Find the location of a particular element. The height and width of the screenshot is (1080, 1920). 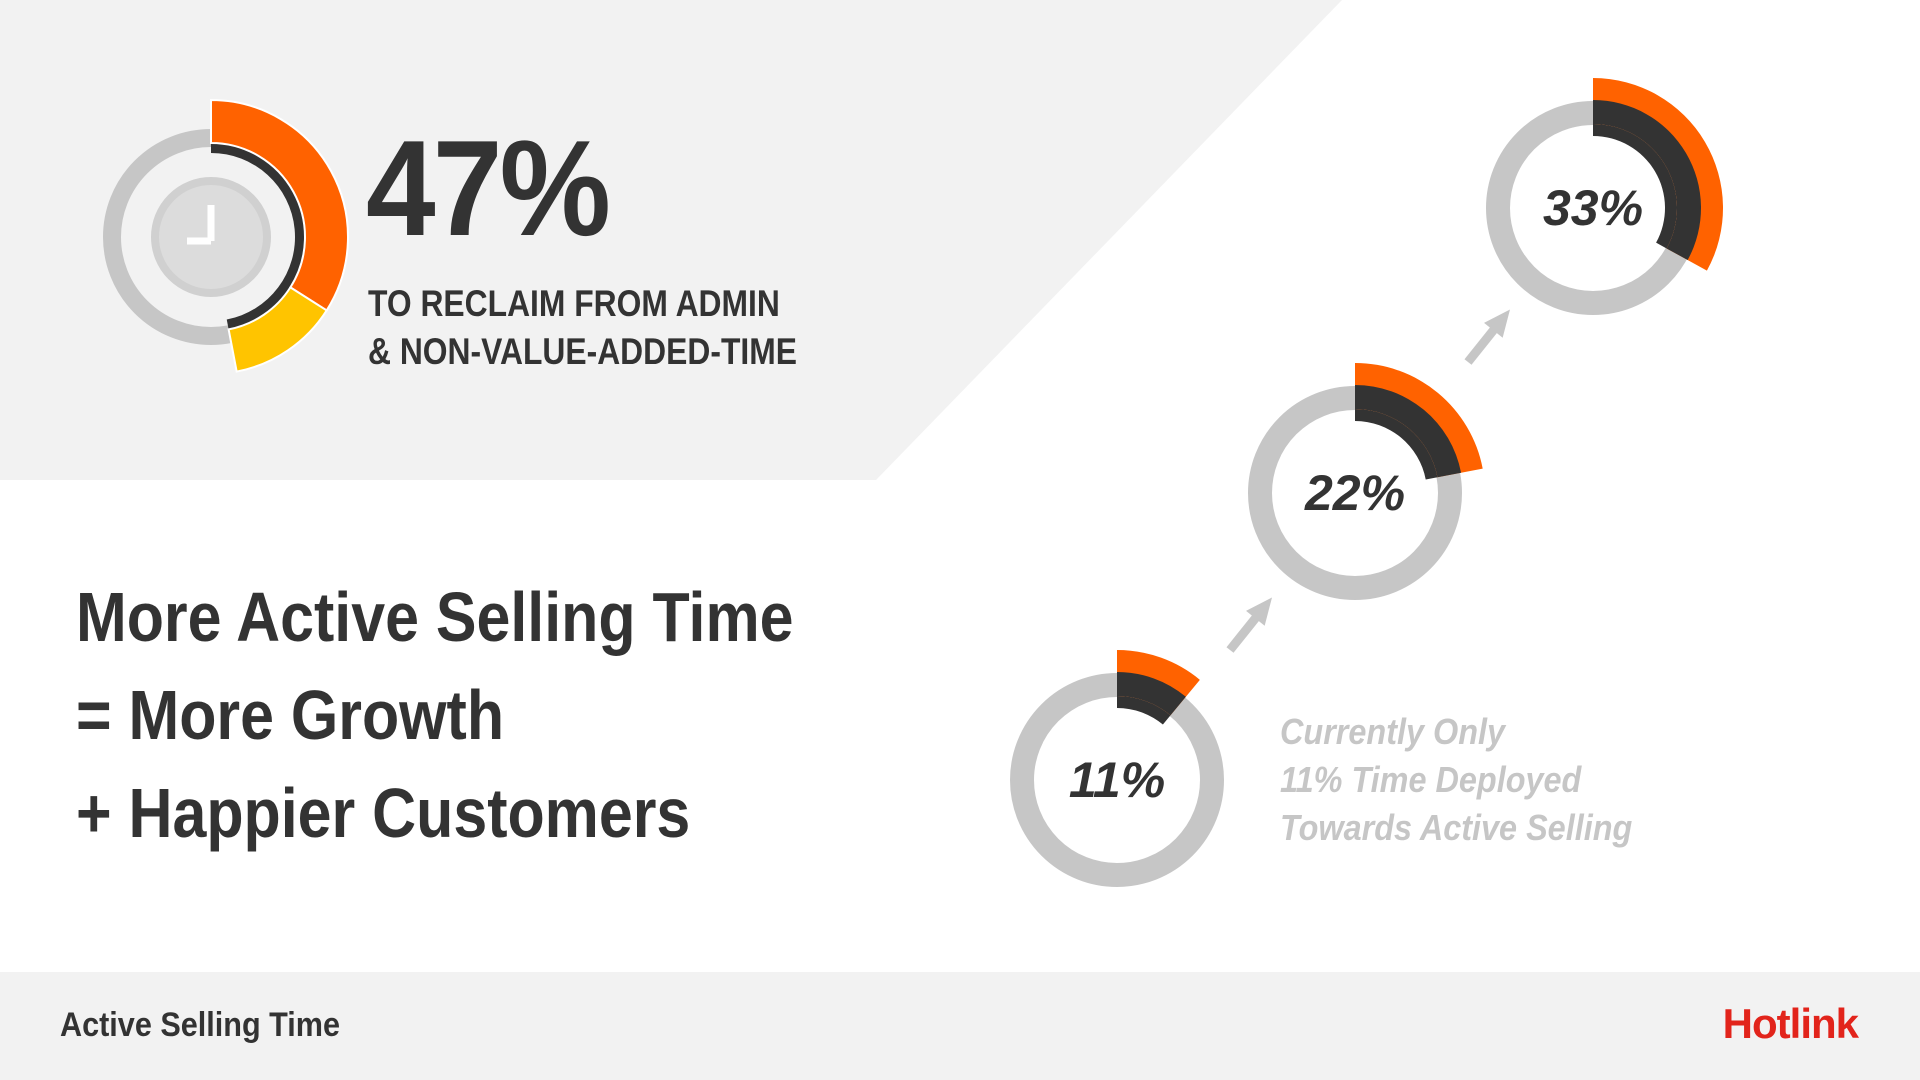

note-line2: 11% Time Deployed is located at coordinates (1431, 779).